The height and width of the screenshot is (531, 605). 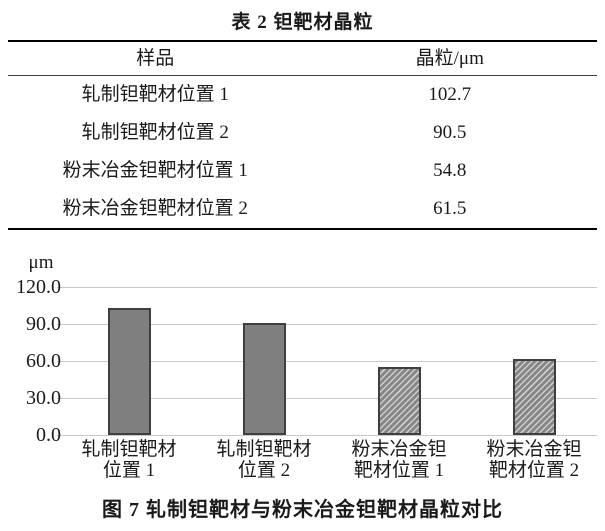 I want to click on cell-grain-value: 90.5, so click(x=450, y=132).